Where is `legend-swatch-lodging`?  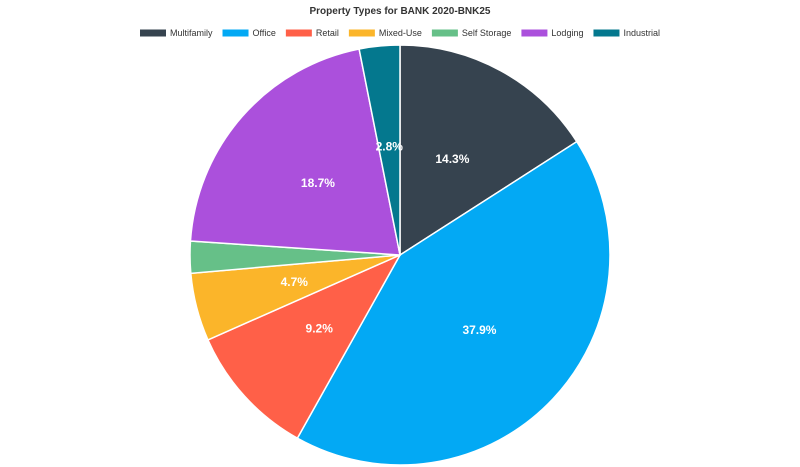 legend-swatch-lodging is located at coordinates (534, 33).